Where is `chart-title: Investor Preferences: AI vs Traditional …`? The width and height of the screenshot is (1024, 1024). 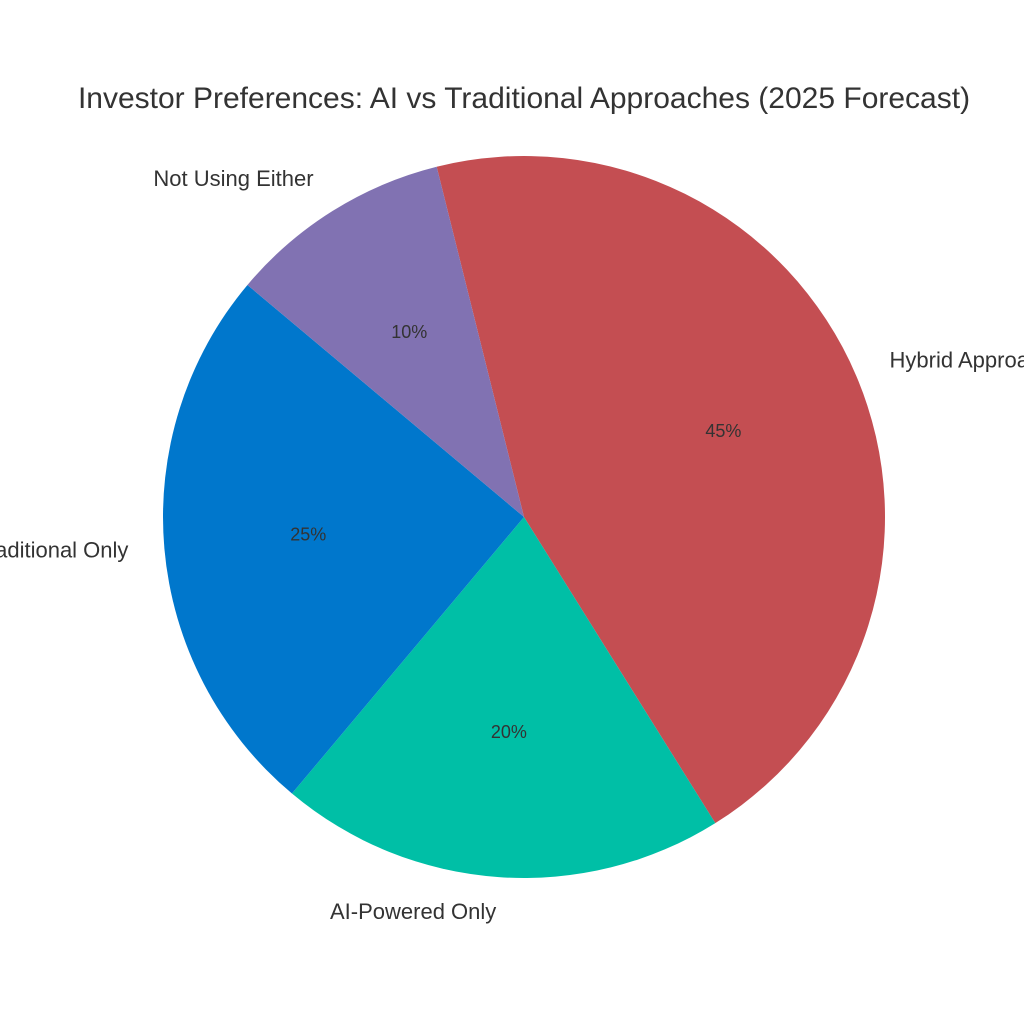
chart-title: Investor Preferences: AI vs Traditional … is located at coordinates (524, 98).